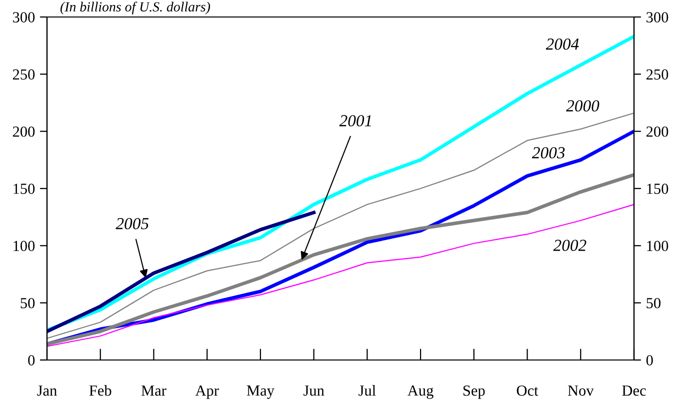  Describe the element at coordinates (31, 360) in the screenshot. I see `y-tick-label: 0` at that location.